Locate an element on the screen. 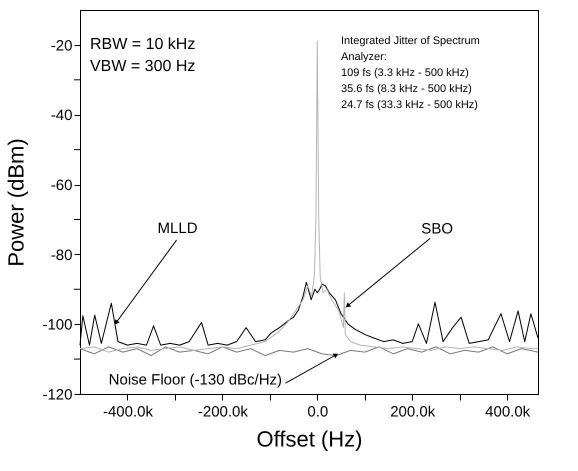 The height and width of the screenshot is (471, 578). annotation: MLLD is located at coordinates (178, 229).